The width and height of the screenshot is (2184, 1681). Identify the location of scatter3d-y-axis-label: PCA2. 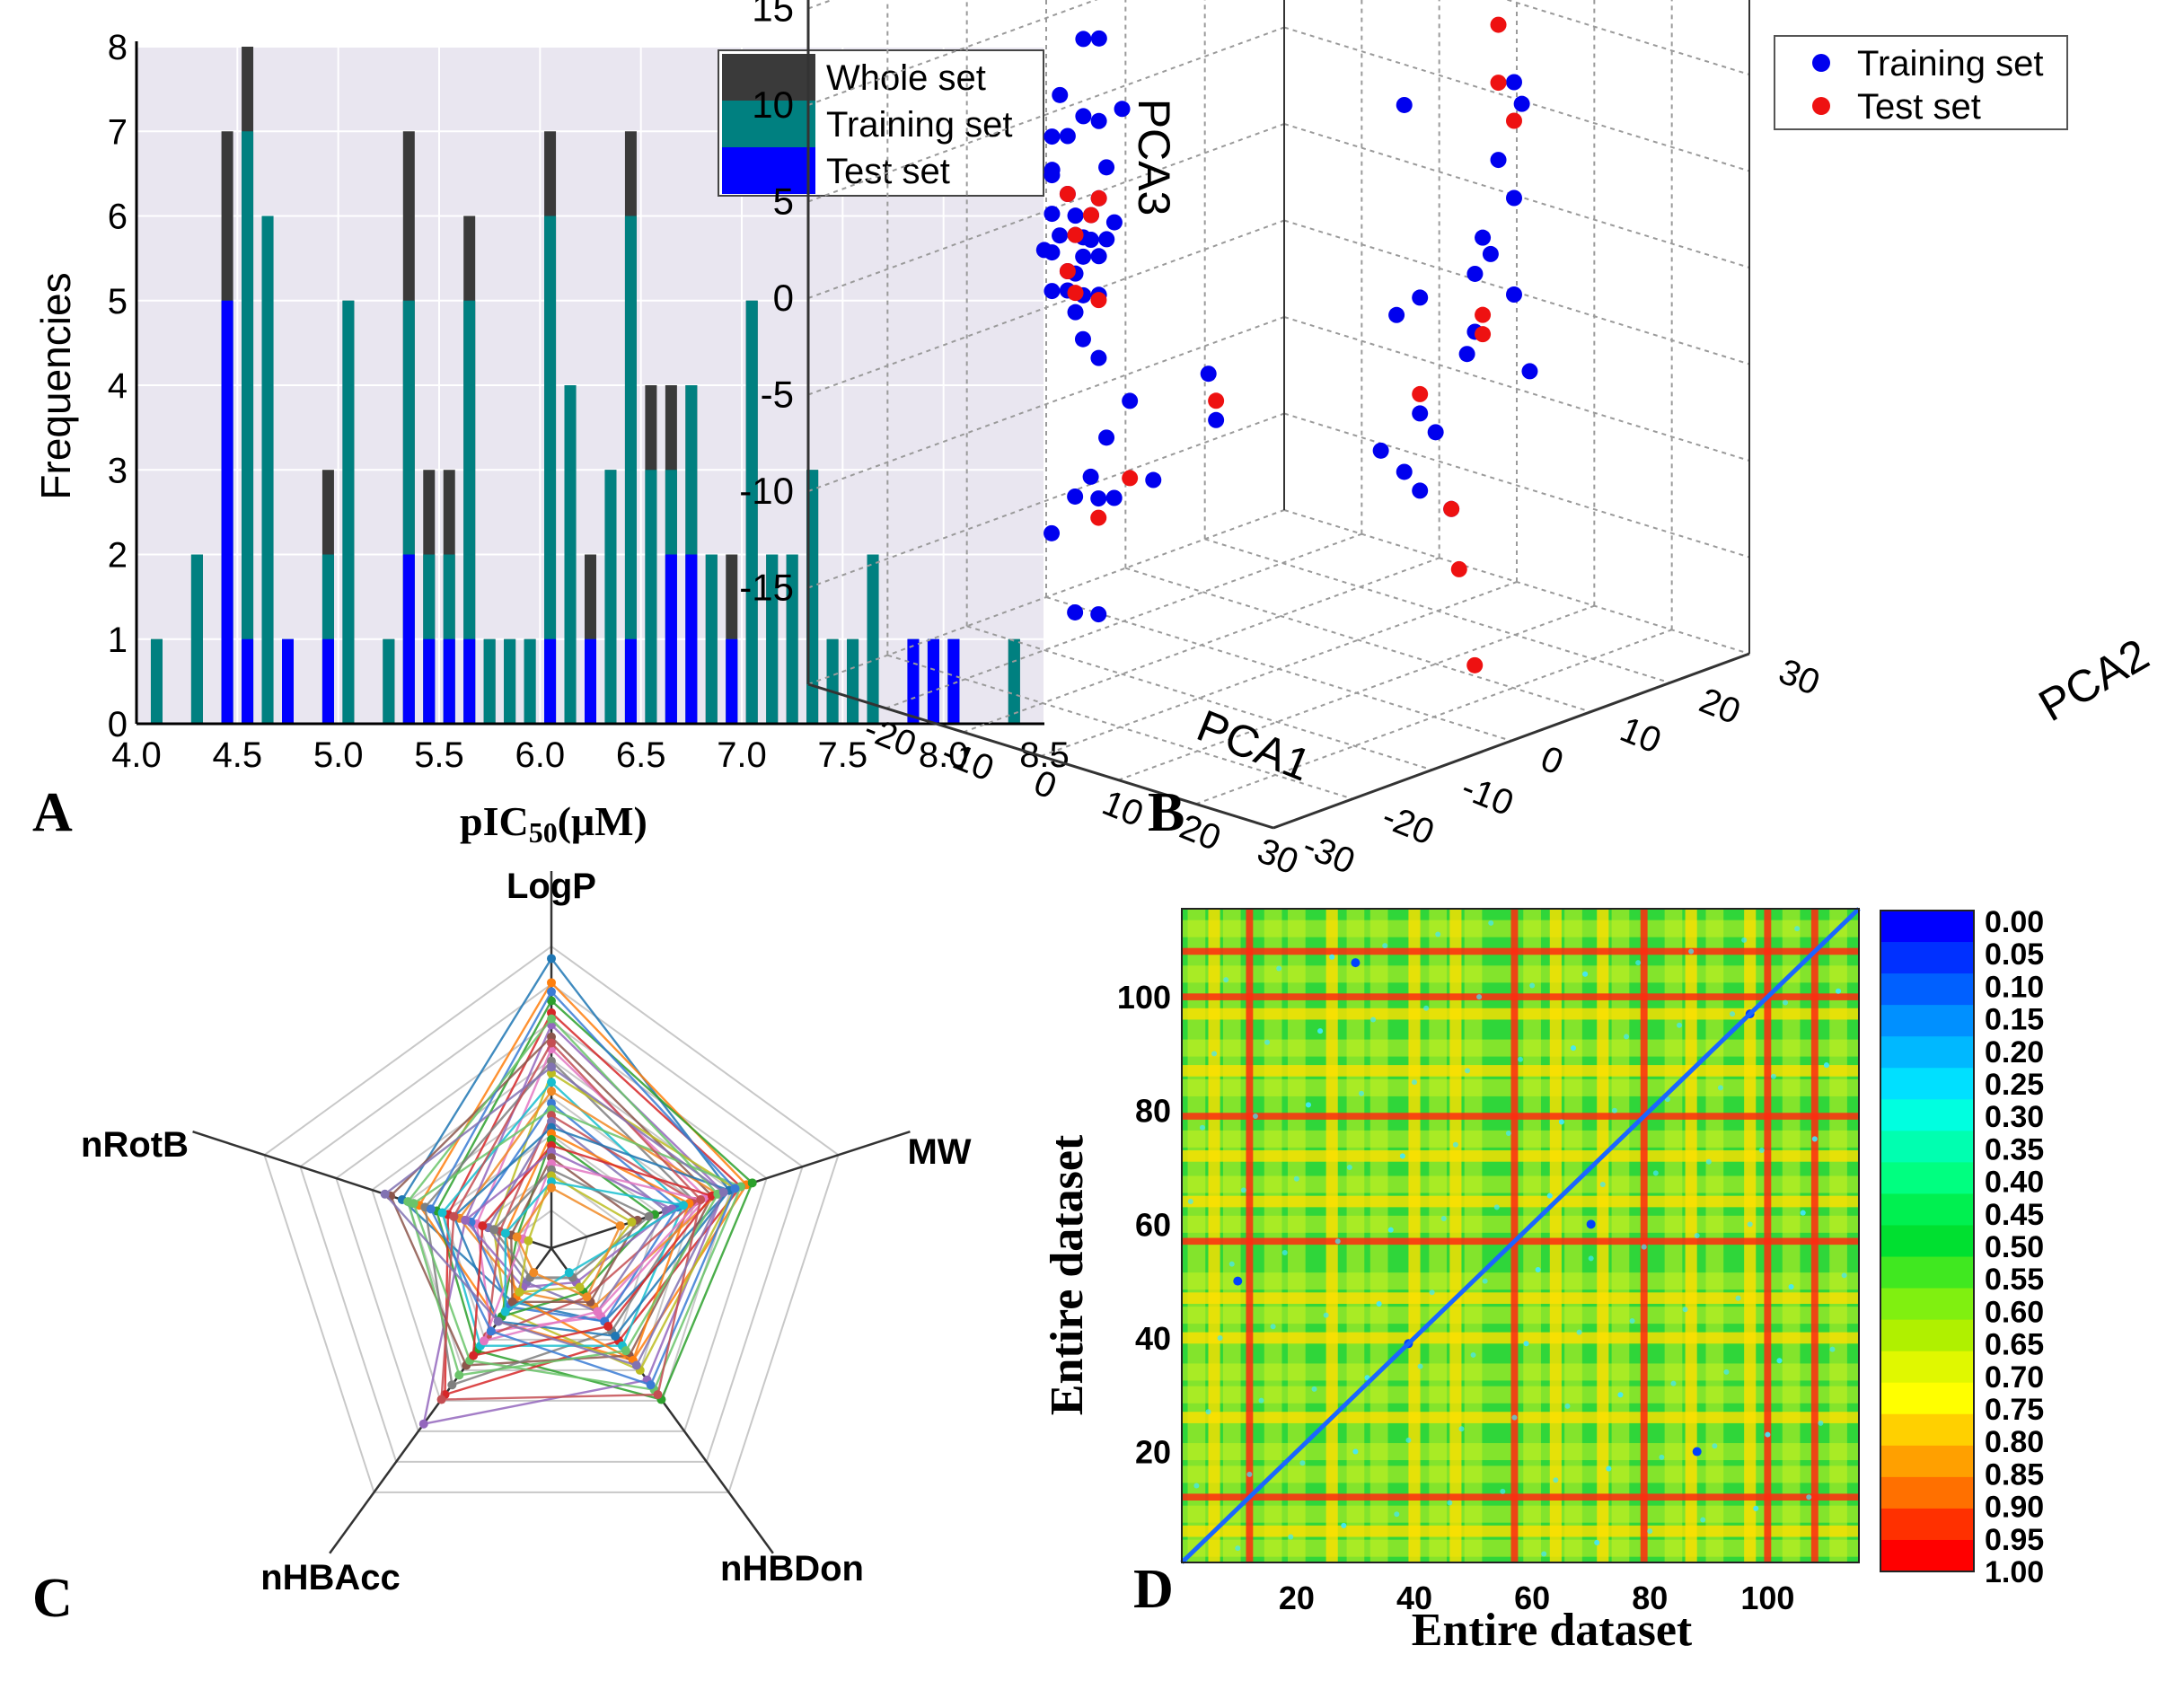
(2093, 680).